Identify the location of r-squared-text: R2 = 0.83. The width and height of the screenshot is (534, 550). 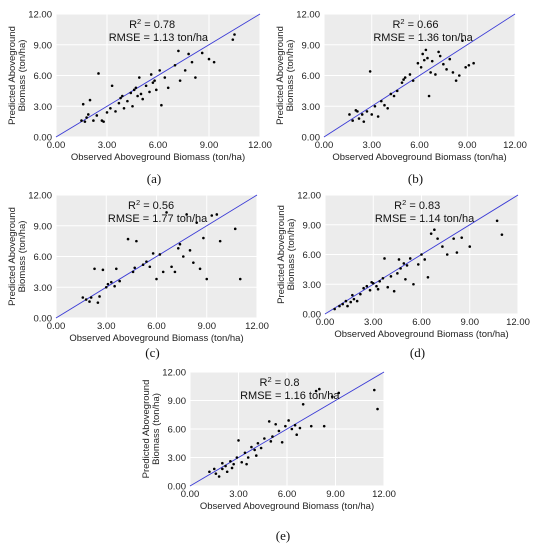
(417, 205).